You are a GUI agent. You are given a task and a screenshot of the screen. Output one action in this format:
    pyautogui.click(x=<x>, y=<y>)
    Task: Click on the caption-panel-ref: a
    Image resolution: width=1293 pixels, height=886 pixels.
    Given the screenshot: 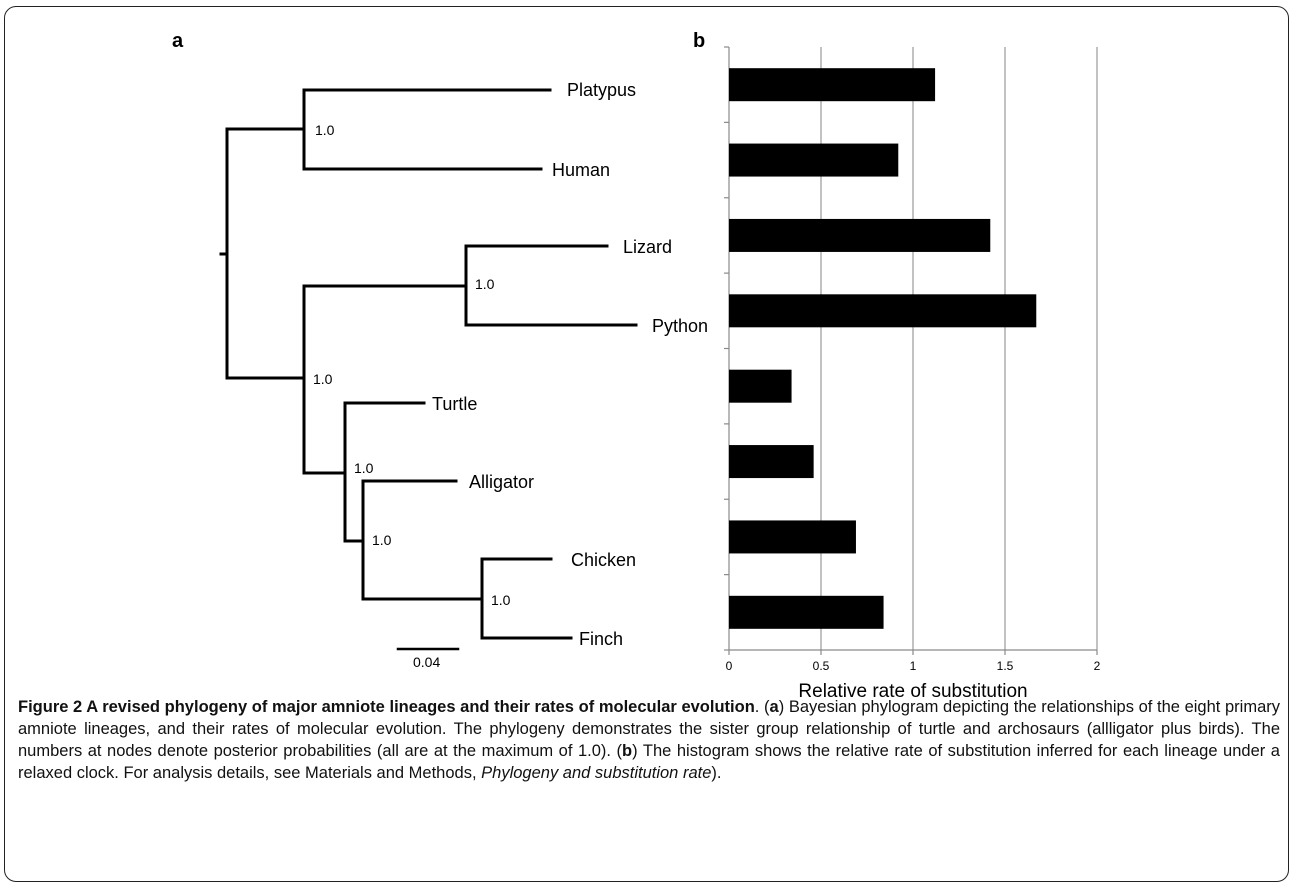 What is the action you would take?
    pyautogui.click(x=774, y=707)
    